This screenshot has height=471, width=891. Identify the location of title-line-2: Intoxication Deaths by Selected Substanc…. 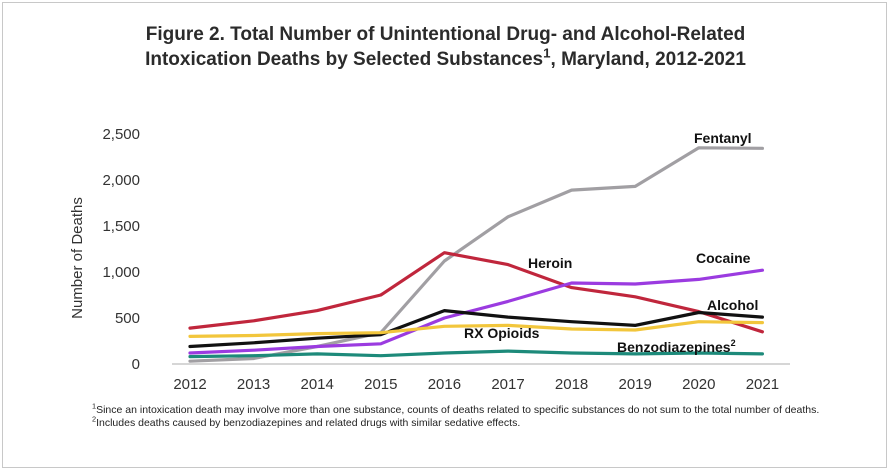
(445, 59).